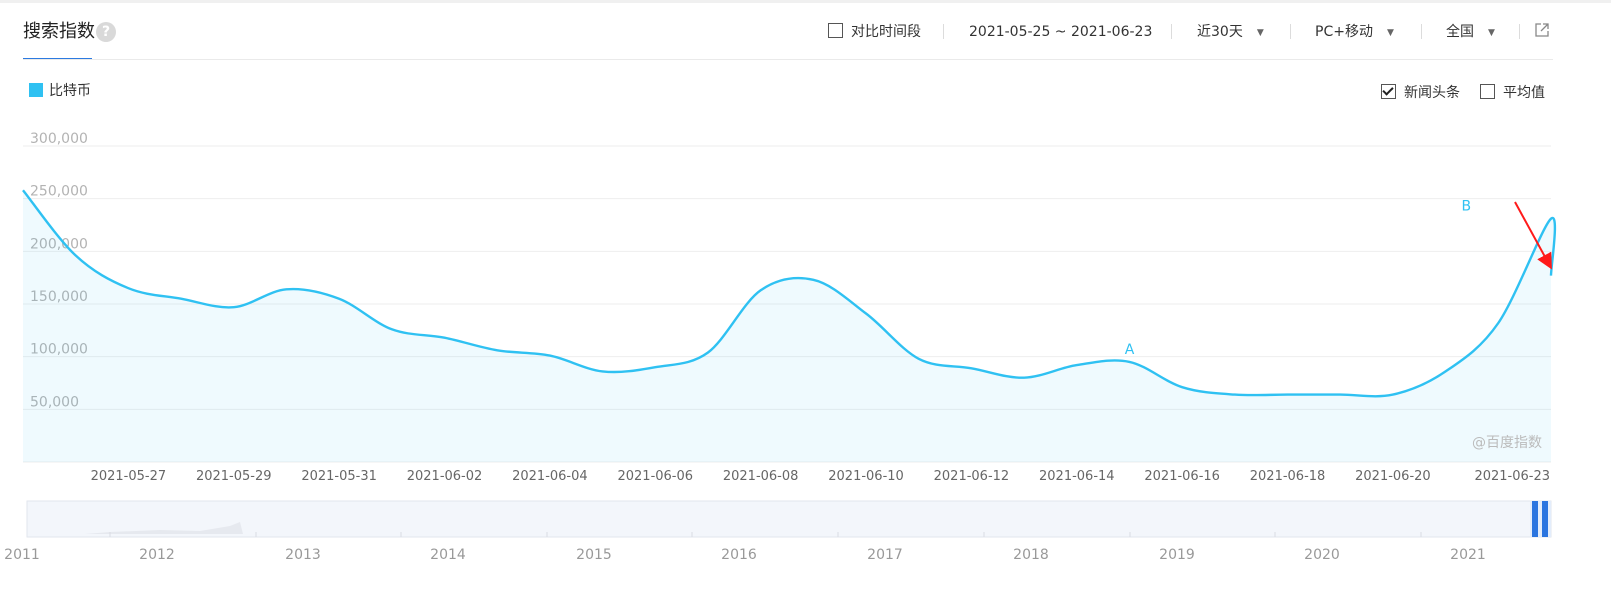  Describe the element at coordinates (59, 350) in the screenshot. I see `y-tick-label: 100,000` at that location.